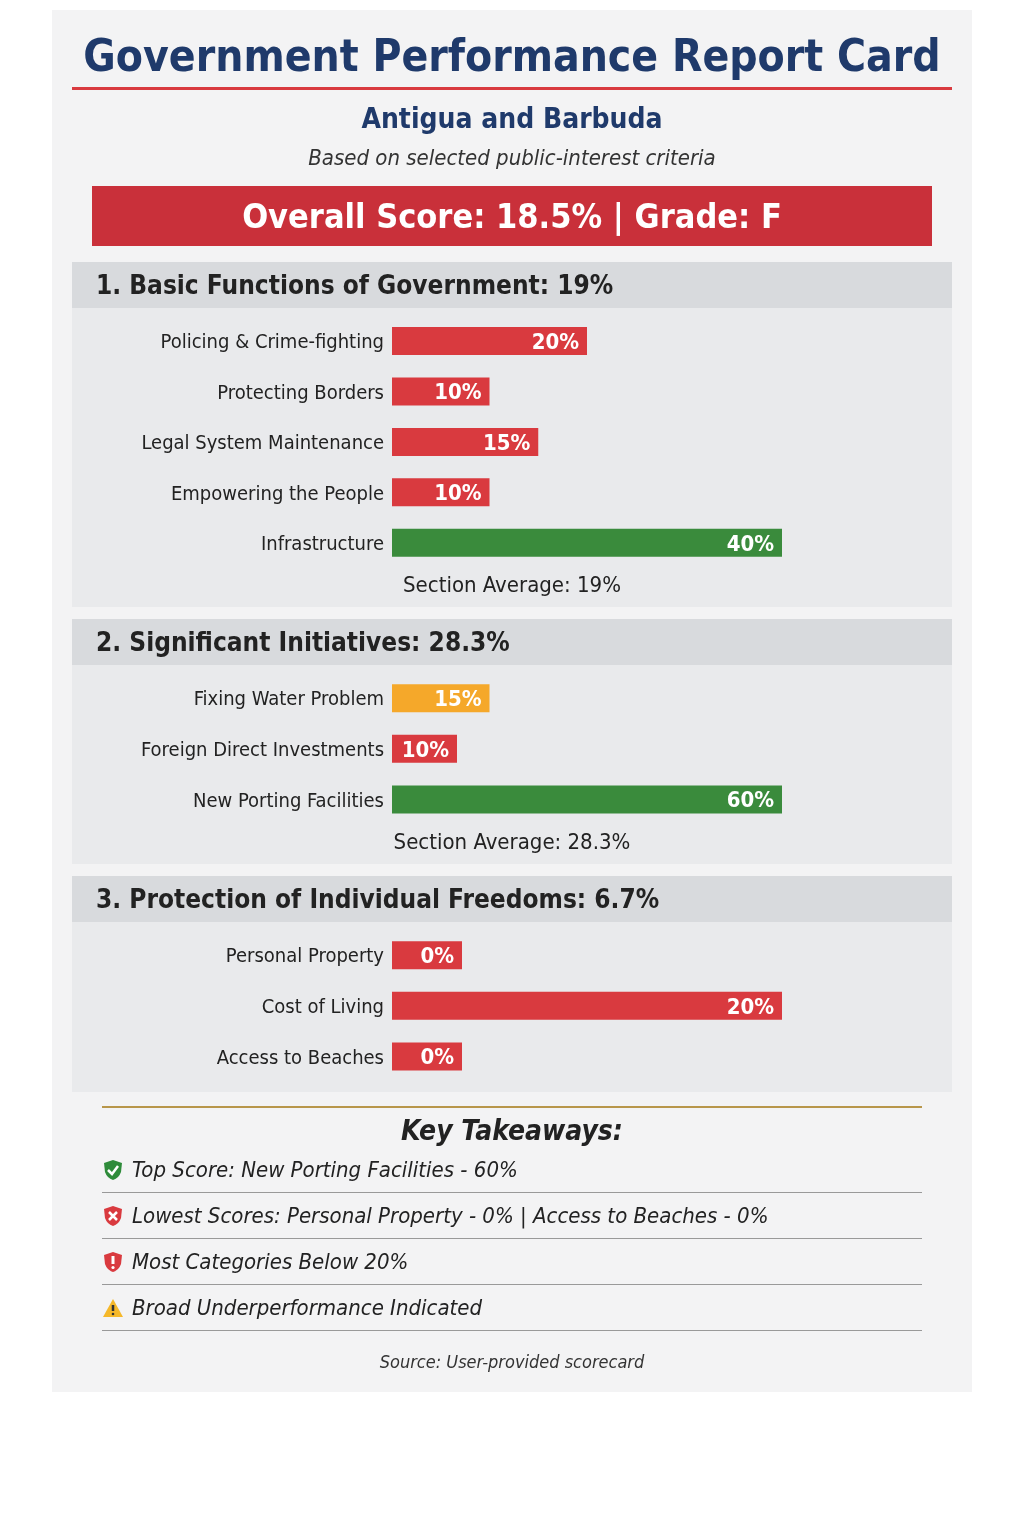 The width and height of the screenshot is (1024, 1536). What do you see at coordinates (512, 1126) in the screenshot?
I see `text: Key Takeaways:` at bounding box center [512, 1126].